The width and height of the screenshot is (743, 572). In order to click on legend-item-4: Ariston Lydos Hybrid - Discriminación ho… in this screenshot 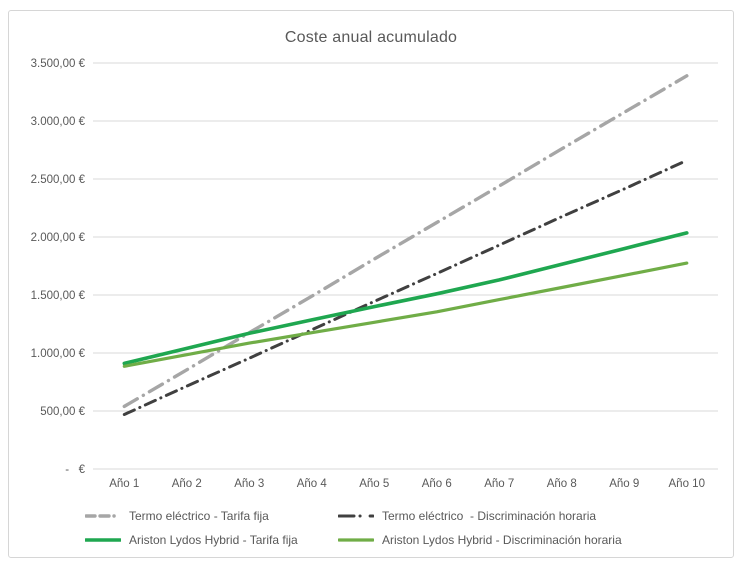, I will do `click(507, 540)`.